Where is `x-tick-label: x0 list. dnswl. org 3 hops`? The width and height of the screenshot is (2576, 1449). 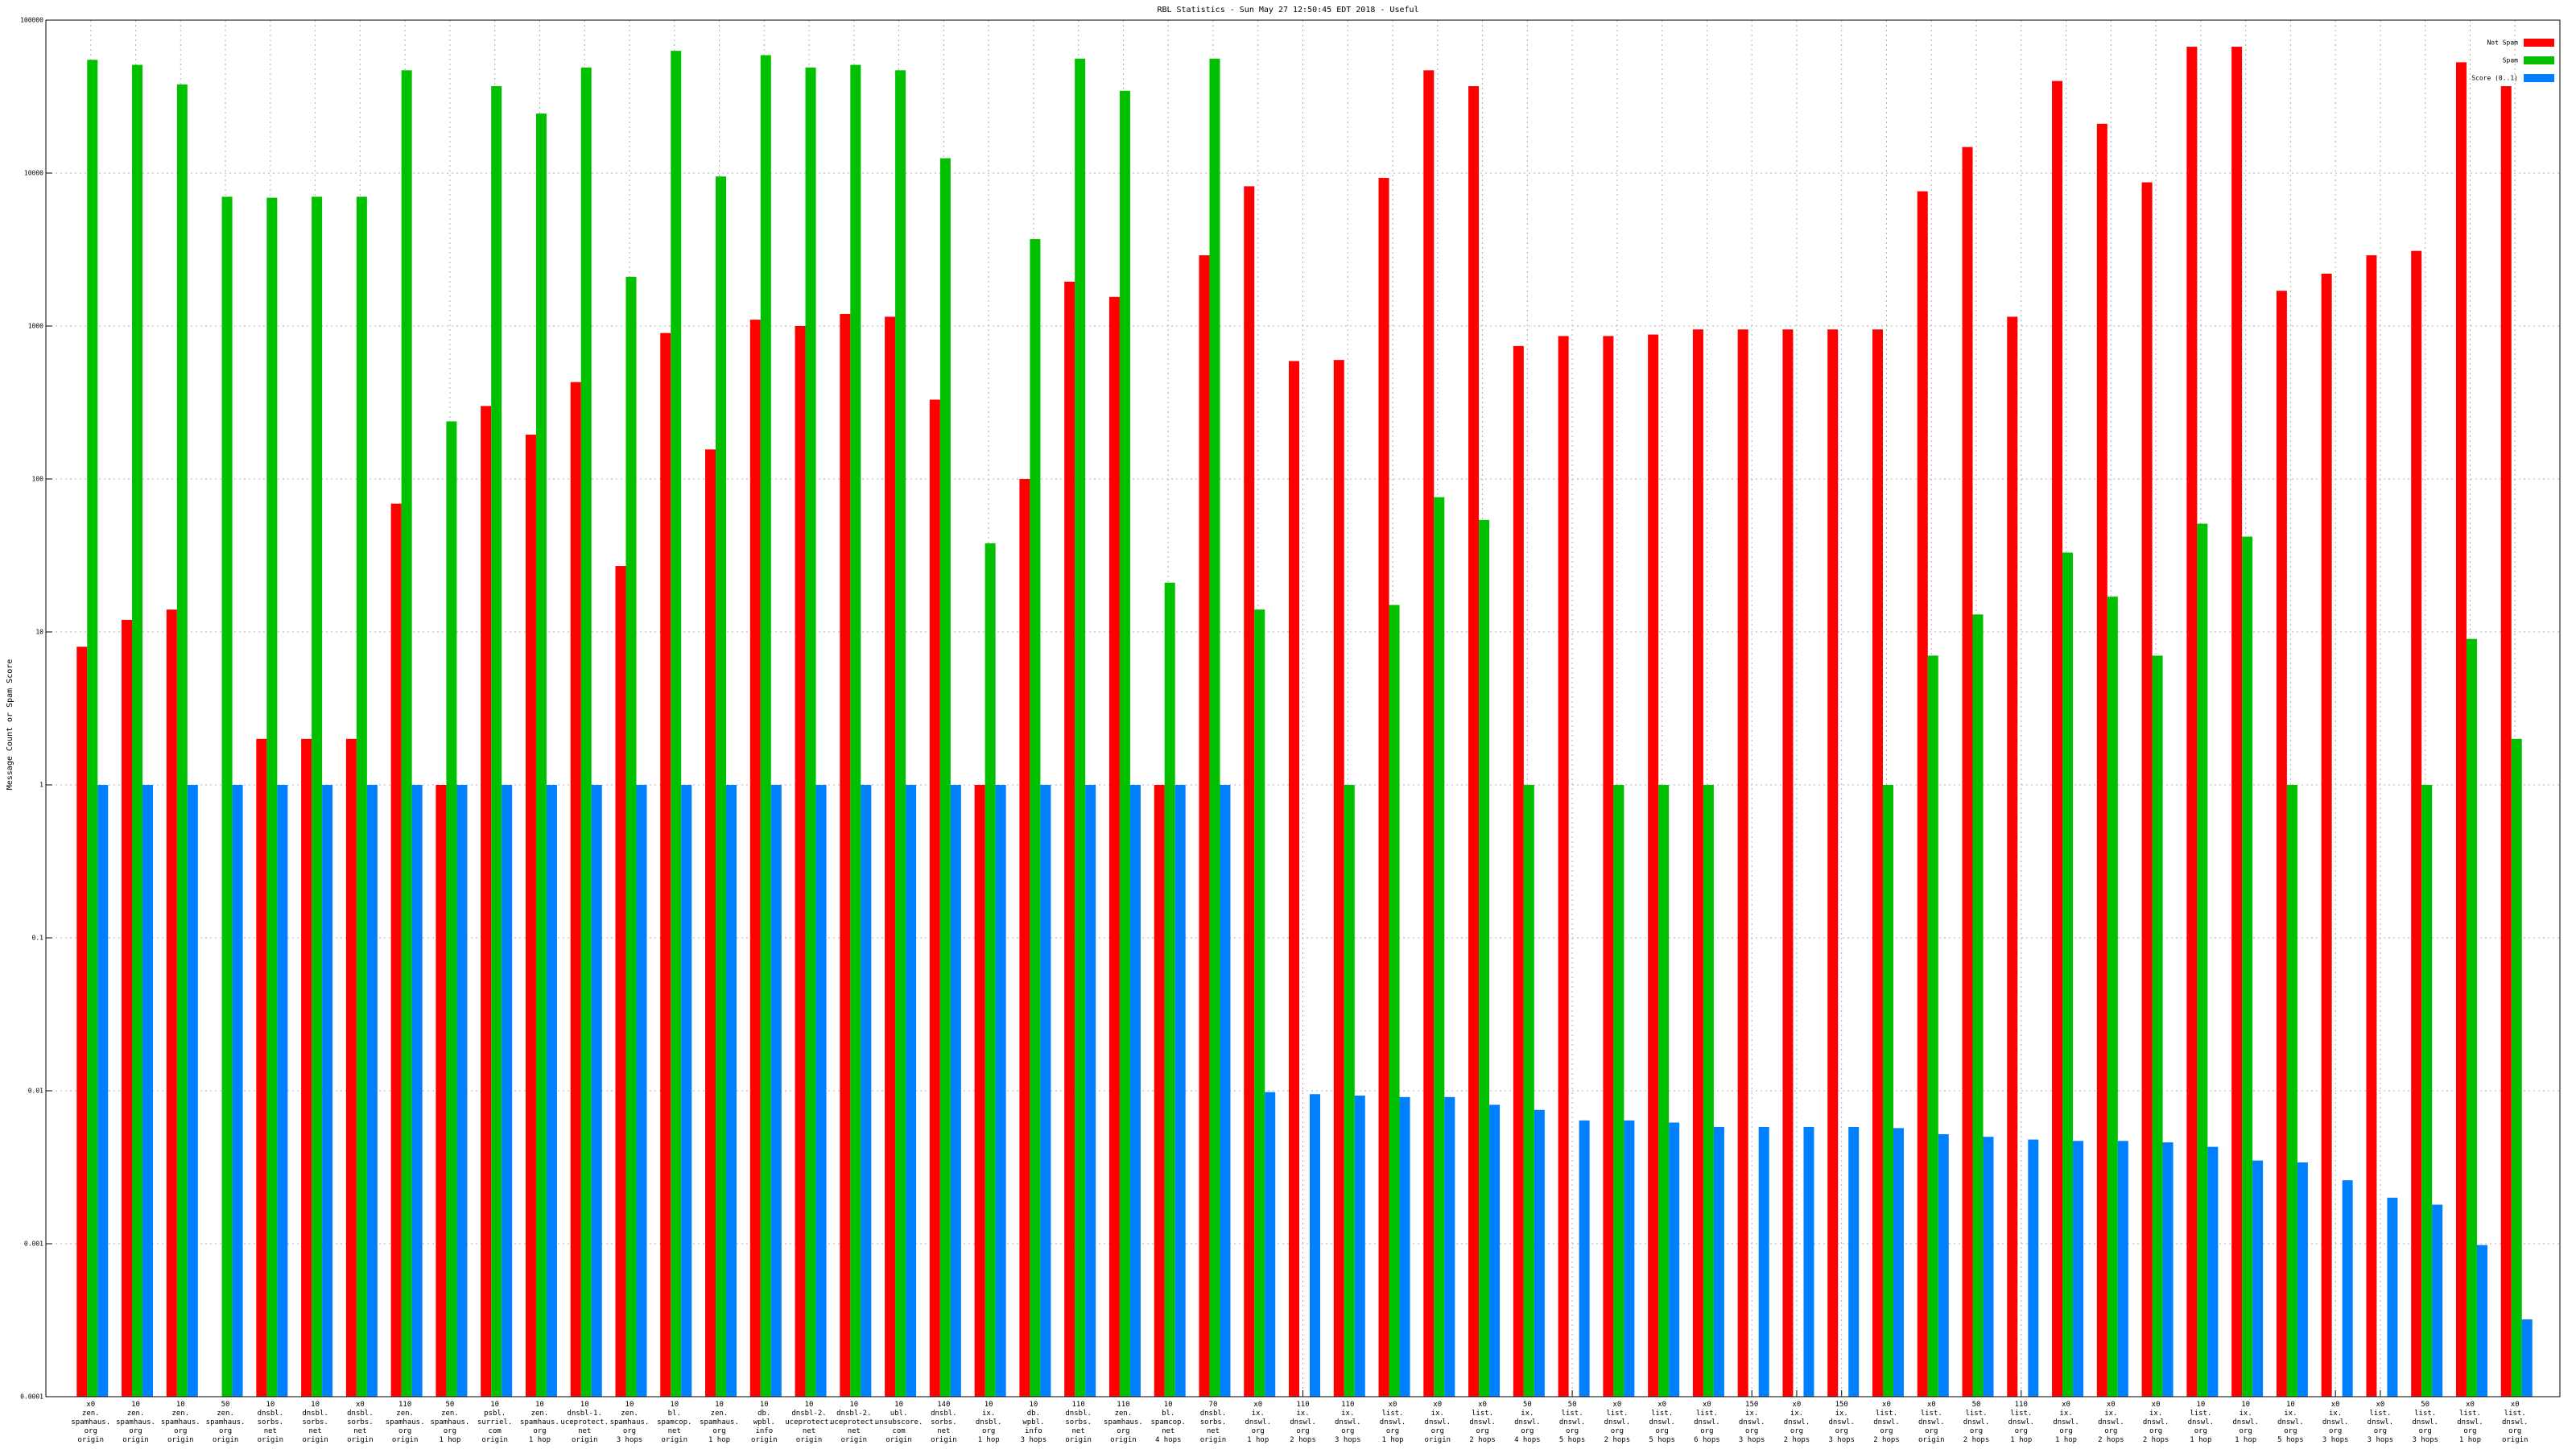 x-tick-label: x0 list. dnswl. org 3 hops is located at coordinates (2381, 1422).